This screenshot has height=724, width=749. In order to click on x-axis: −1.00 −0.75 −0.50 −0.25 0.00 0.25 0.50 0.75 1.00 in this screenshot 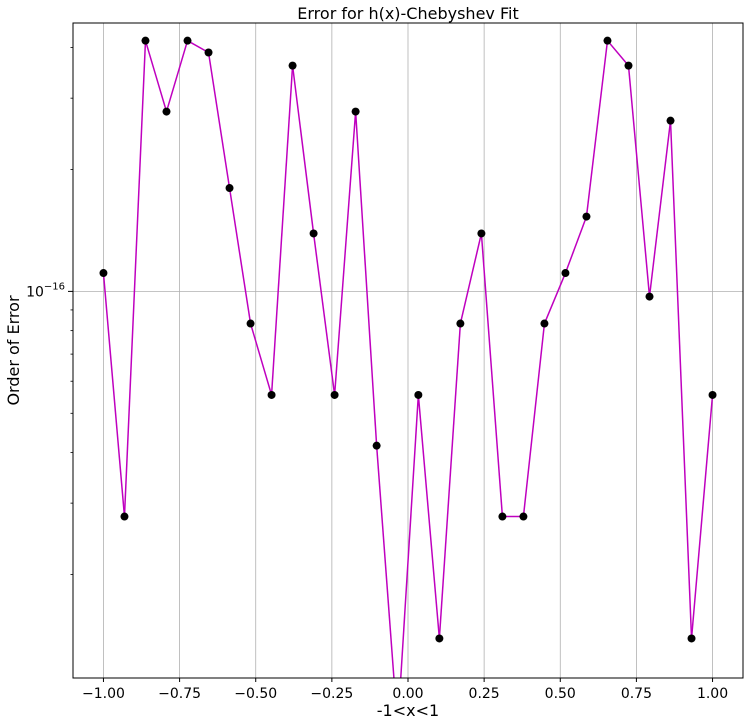, I will do `click(405, 690)`.